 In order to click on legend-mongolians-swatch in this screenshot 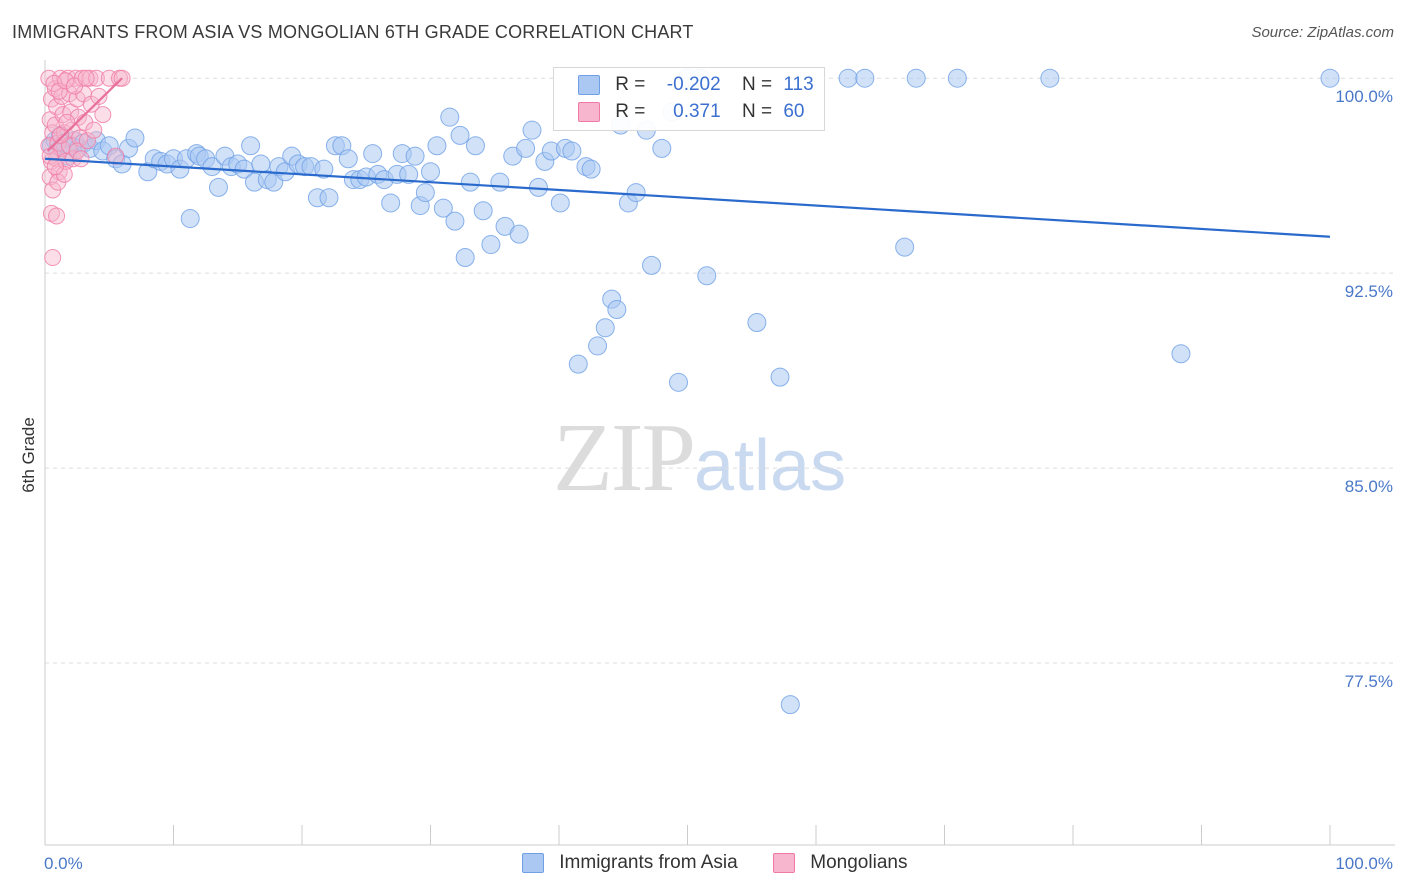, I will do `click(784, 863)`.